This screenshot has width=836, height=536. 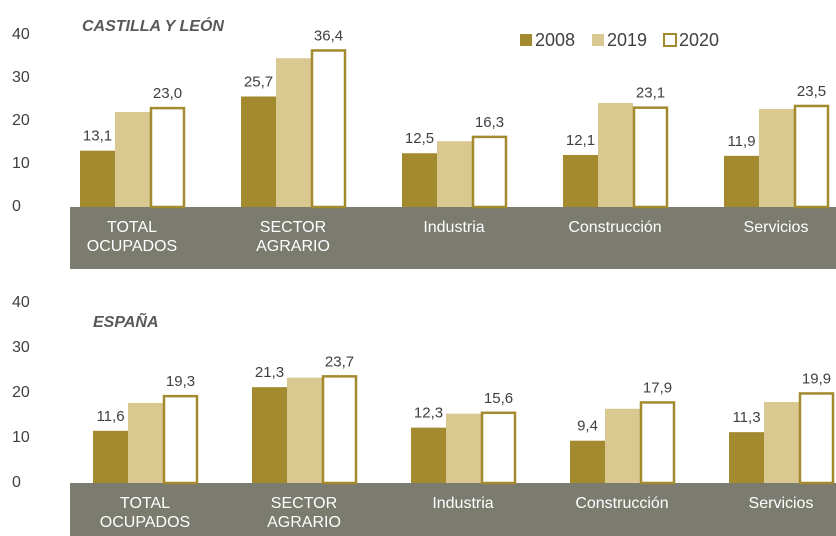 What do you see at coordinates (110, 416) in the screenshot?
I see `value-label: 11,6` at bounding box center [110, 416].